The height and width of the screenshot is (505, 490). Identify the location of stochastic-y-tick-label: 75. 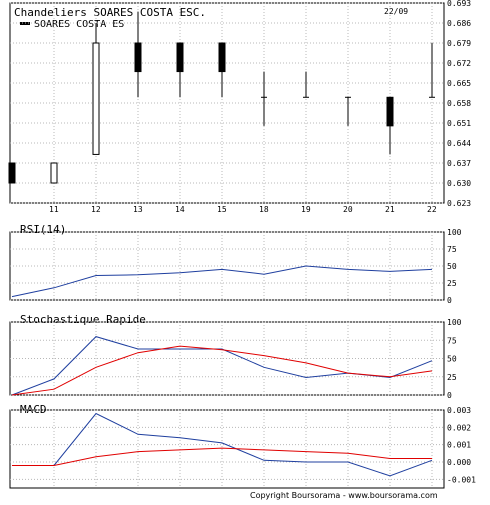
(452, 340).